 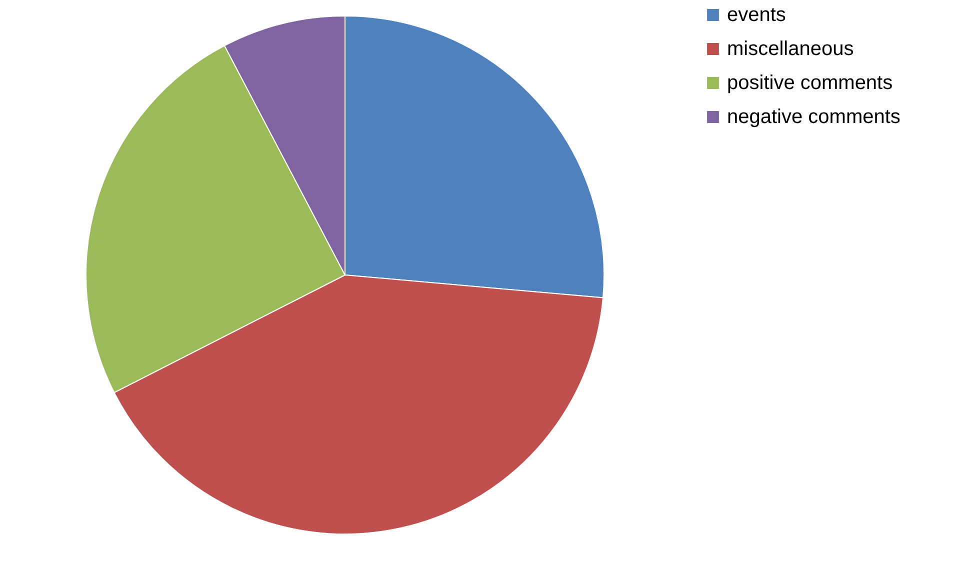 What do you see at coordinates (790, 49) in the screenshot?
I see `legend-label: miscellaneous` at bounding box center [790, 49].